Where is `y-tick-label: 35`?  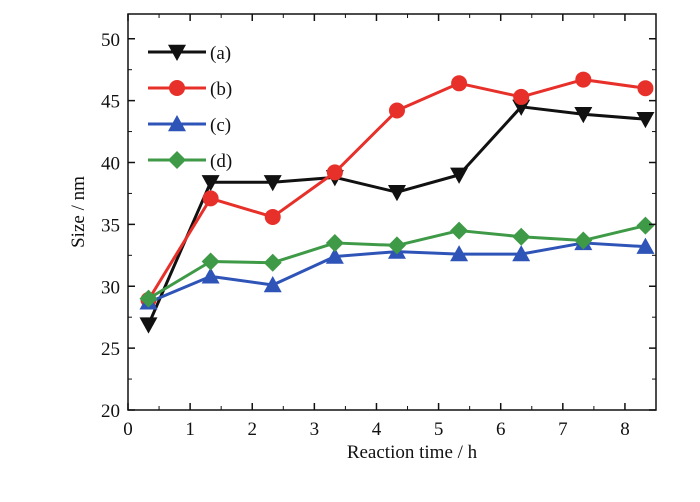 y-tick-label: 35 is located at coordinates (110, 225).